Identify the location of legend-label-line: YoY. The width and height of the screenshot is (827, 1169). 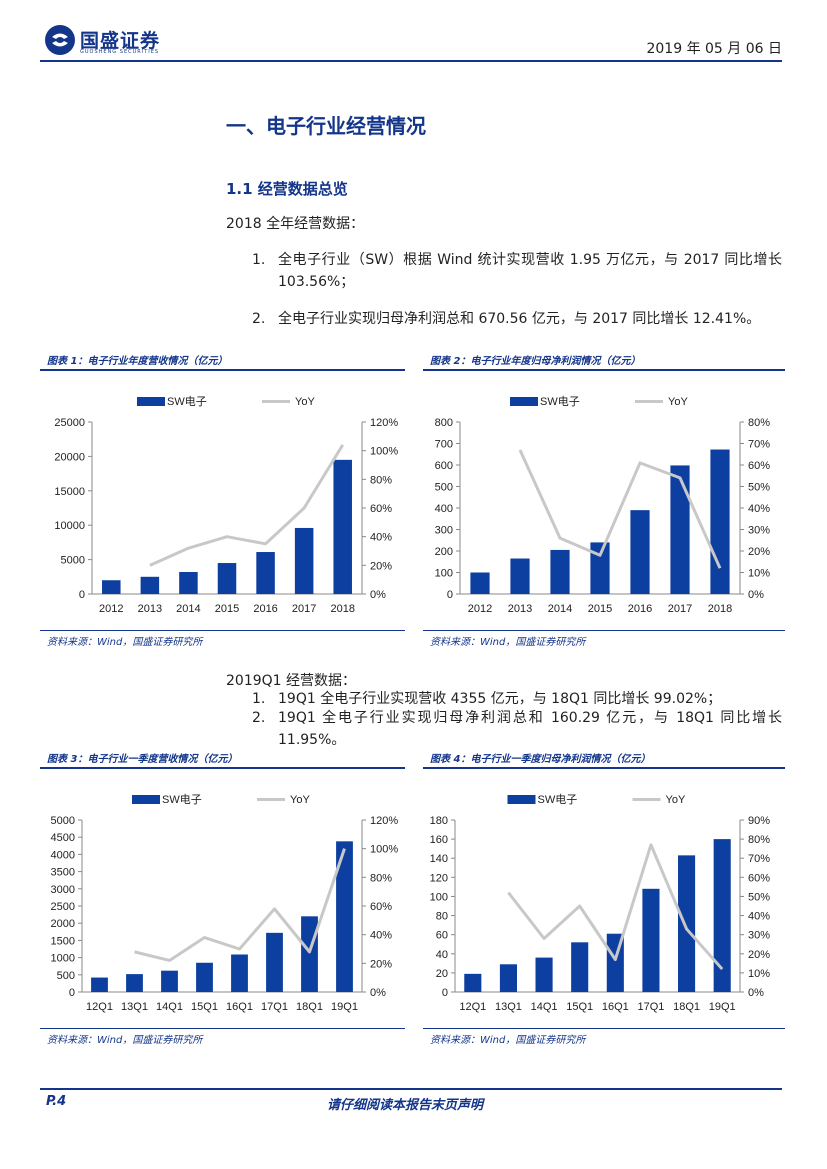
(305, 402).